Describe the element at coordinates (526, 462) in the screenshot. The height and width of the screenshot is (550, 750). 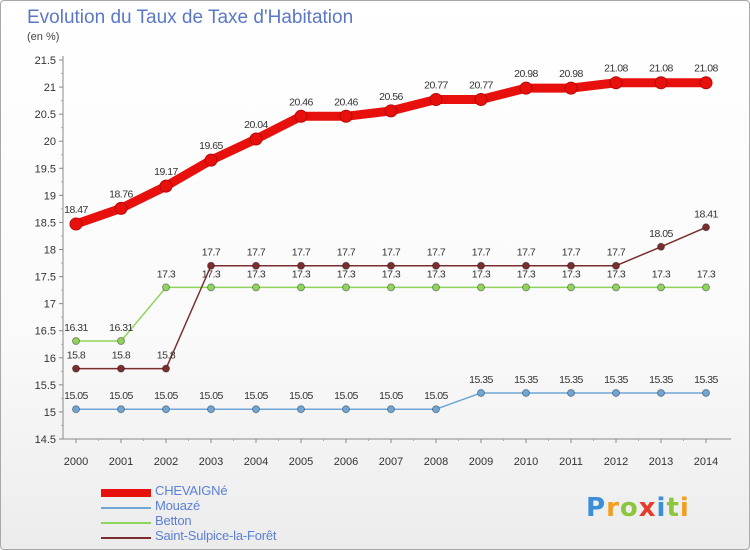
I see `x-tick-label: 2010` at that location.